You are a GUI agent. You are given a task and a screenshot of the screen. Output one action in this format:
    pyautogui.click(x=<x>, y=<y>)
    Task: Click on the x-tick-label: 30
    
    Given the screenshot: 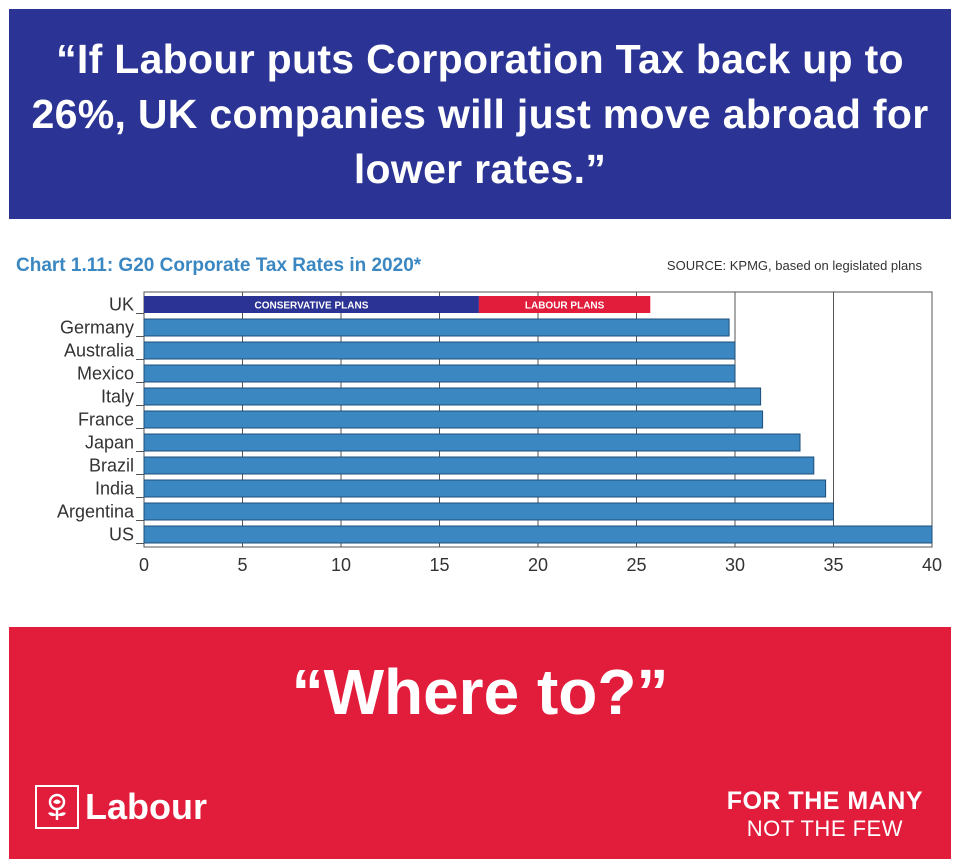 What is the action you would take?
    pyautogui.click(x=735, y=565)
    